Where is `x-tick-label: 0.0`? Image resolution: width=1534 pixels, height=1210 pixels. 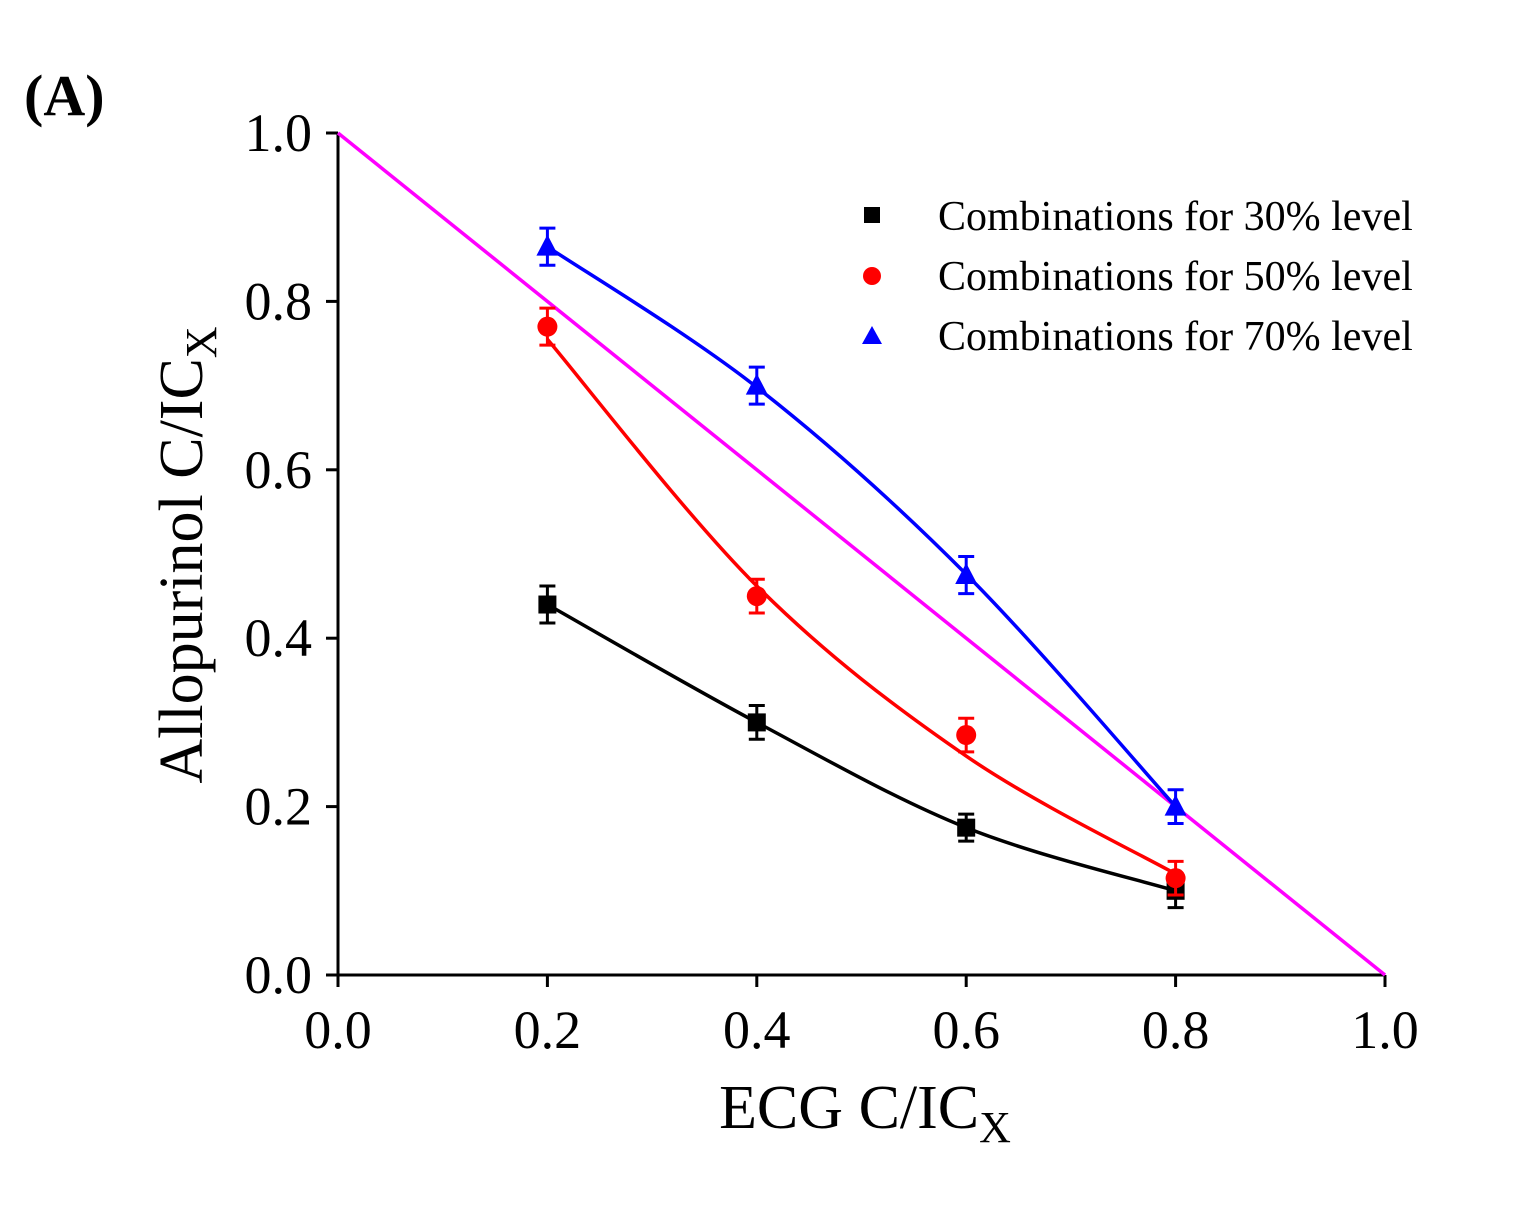
x-tick-label: 0.0 is located at coordinates (338, 1030).